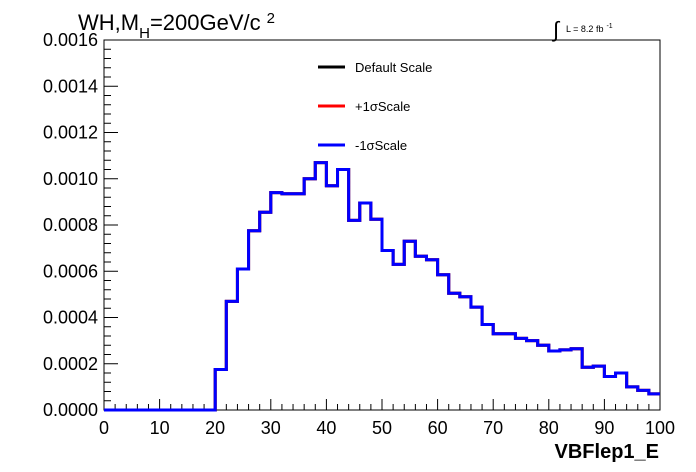 The width and height of the screenshot is (696, 472). I want to click on y-tick-label: 0.0016, so click(70, 40).